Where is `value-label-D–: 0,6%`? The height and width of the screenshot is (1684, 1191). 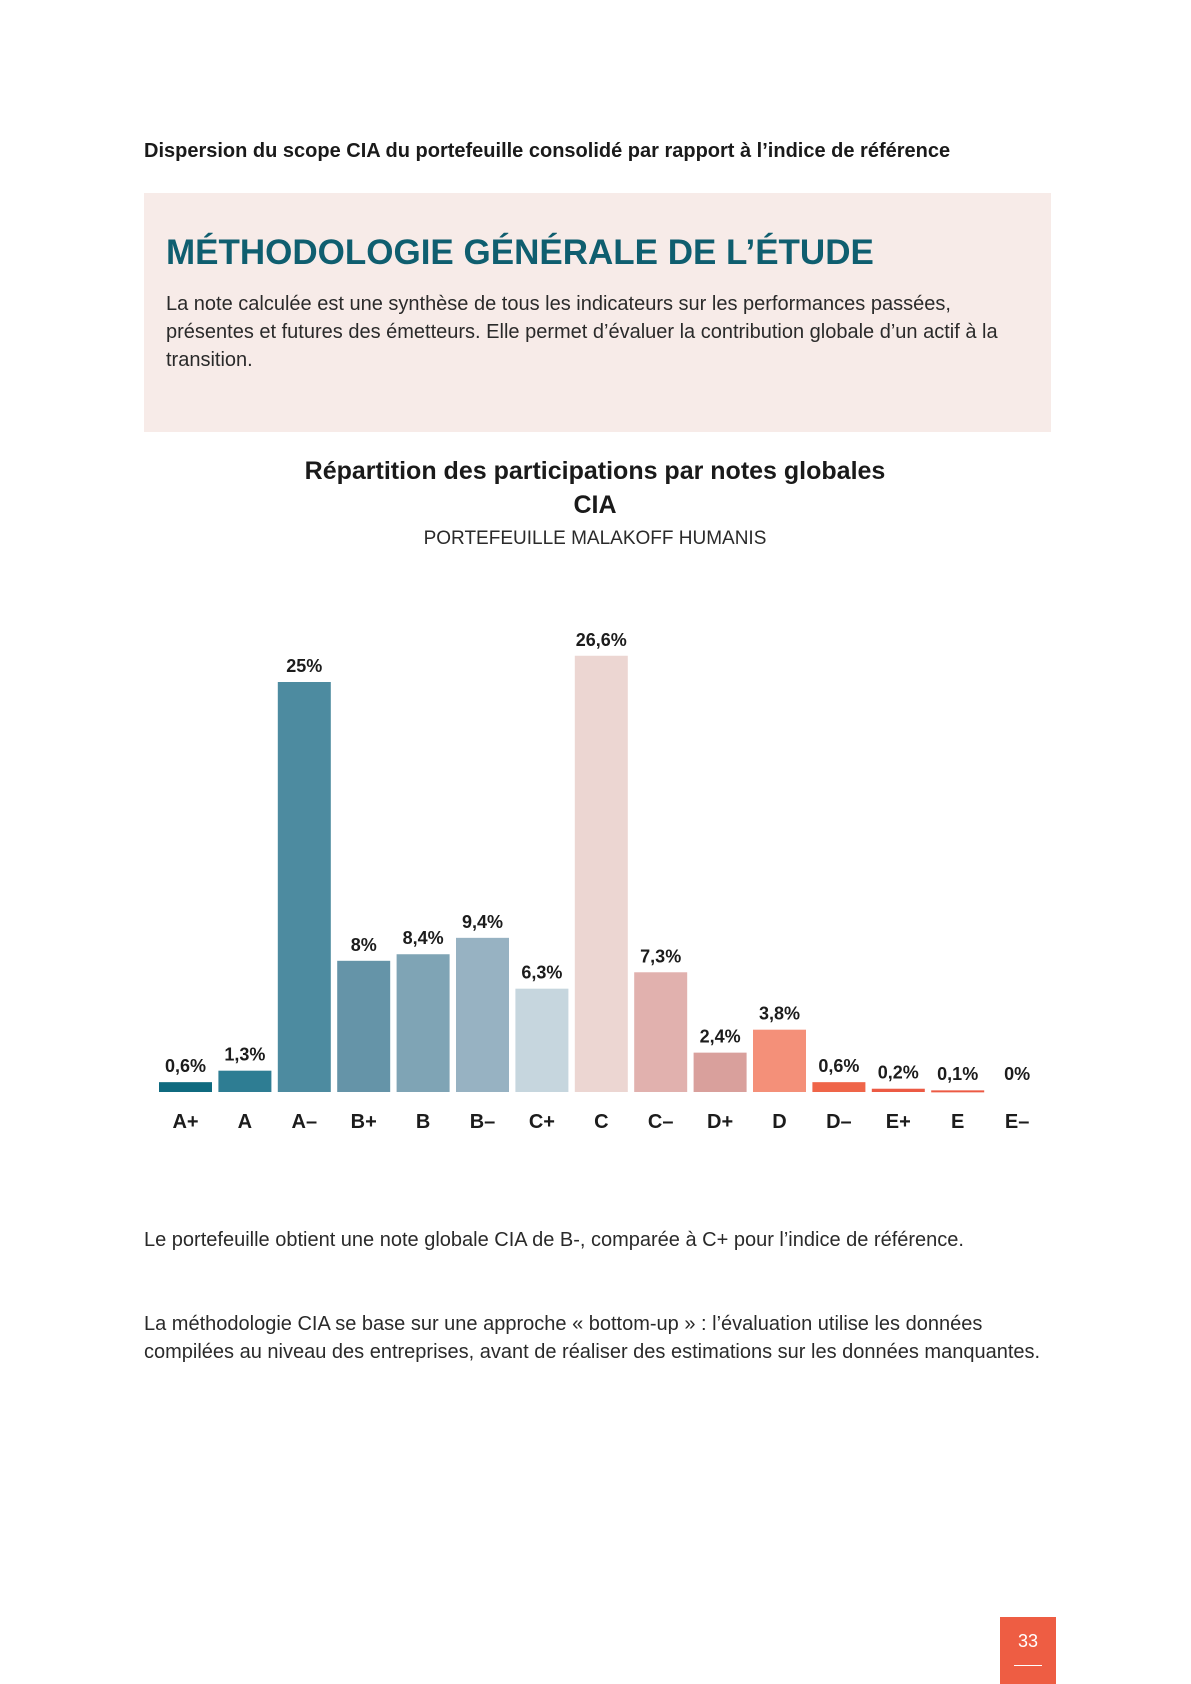
value-label-D–: 0,6% is located at coordinates (838, 1066).